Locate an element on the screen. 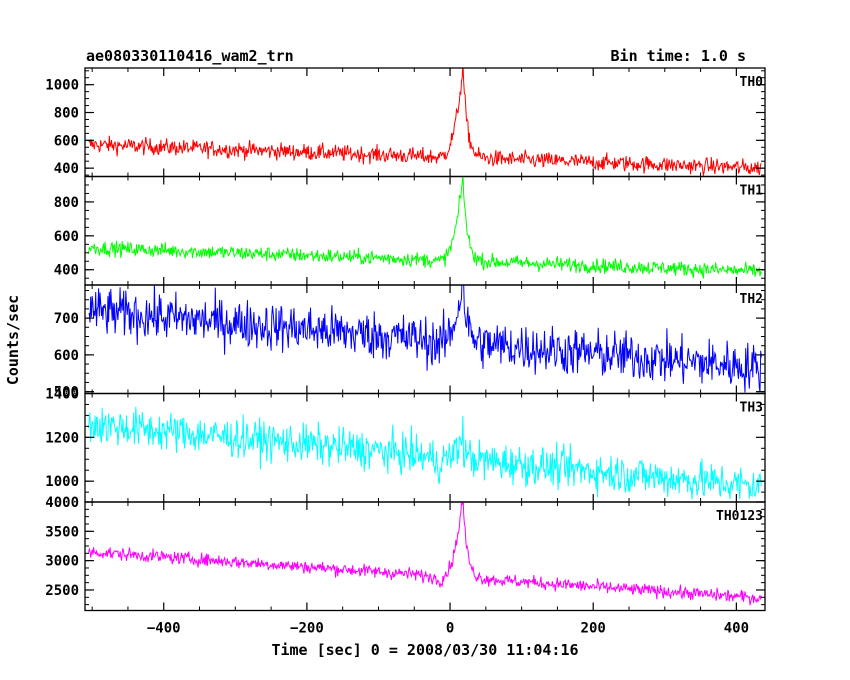 The height and width of the screenshot is (680, 850). y-axis-label: Counts/sec is located at coordinates (13, 340).